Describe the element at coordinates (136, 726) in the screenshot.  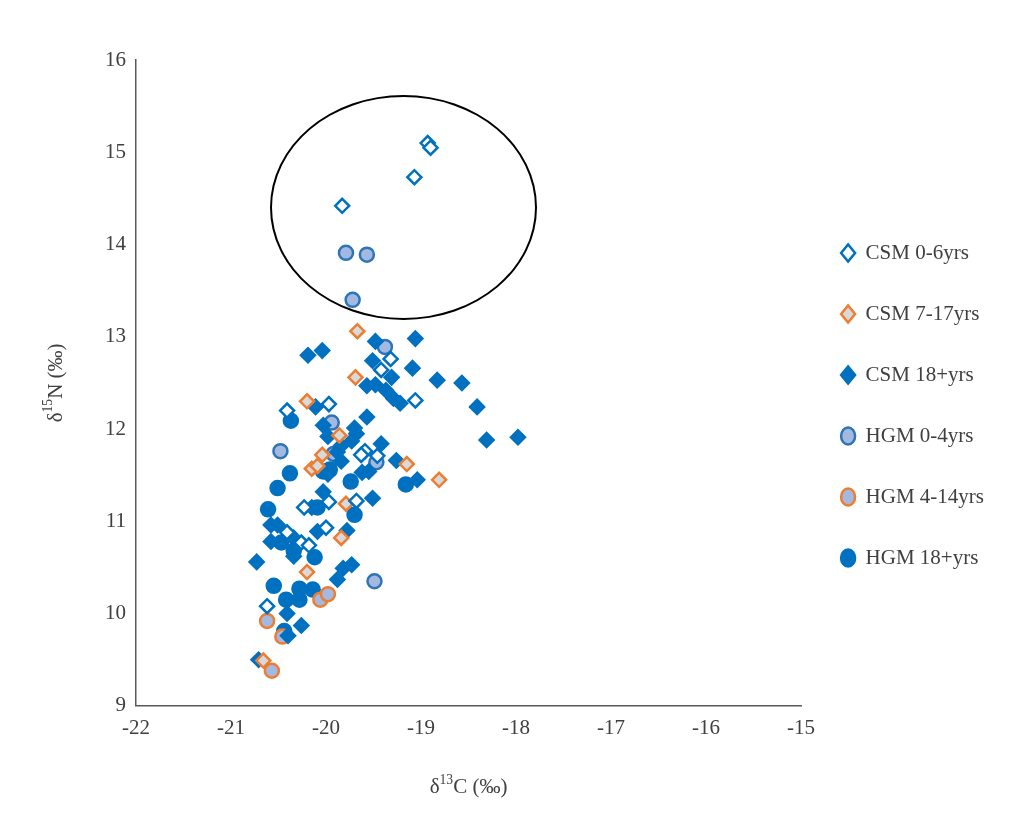
I see `x-tick-label: -22` at that location.